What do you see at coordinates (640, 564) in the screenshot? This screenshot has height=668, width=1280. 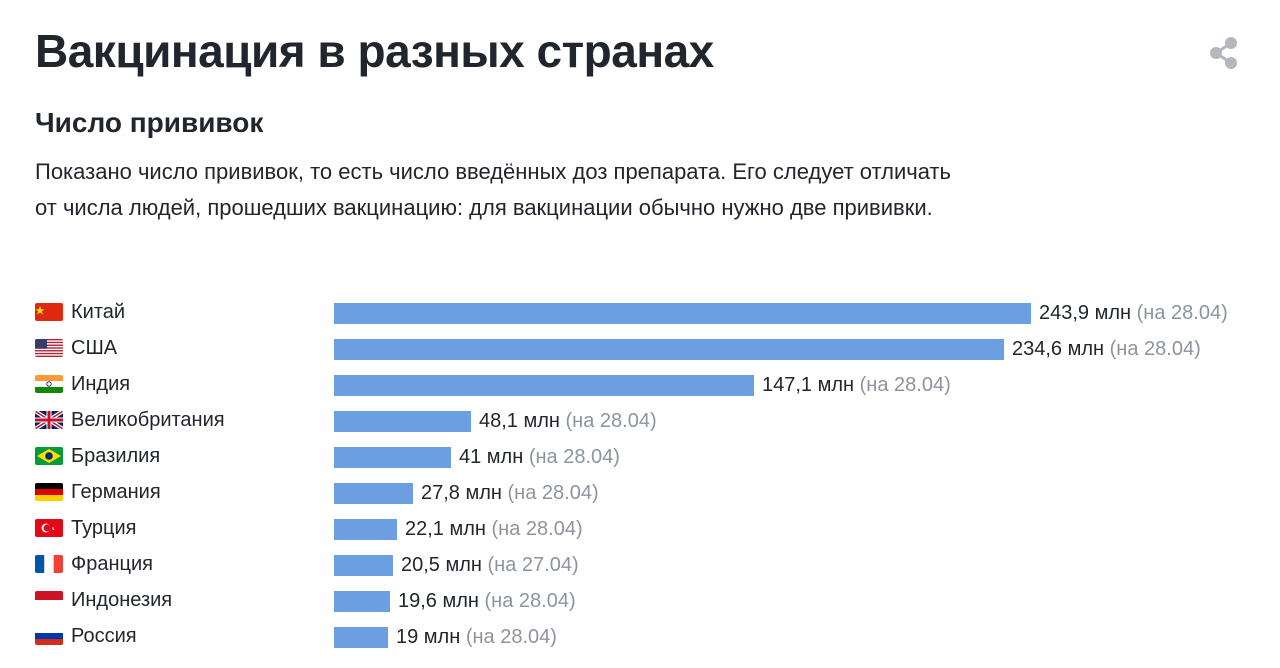 I see `chart-row: Франция 20,5 млн (на 27.04)` at bounding box center [640, 564].